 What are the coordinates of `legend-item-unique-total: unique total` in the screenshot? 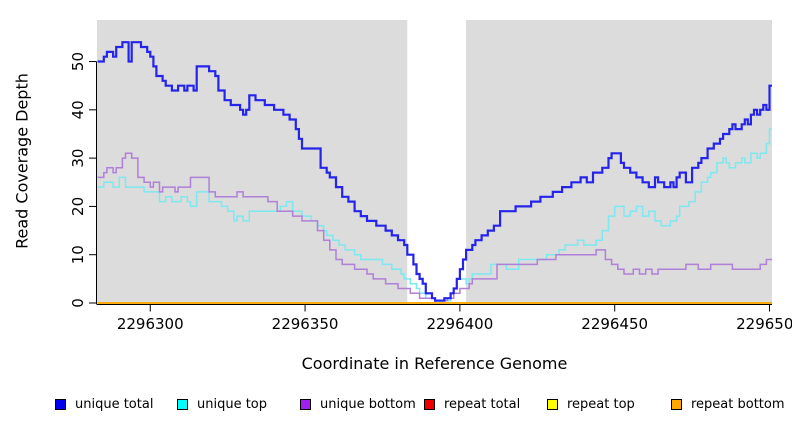 It's located at (104, 404).